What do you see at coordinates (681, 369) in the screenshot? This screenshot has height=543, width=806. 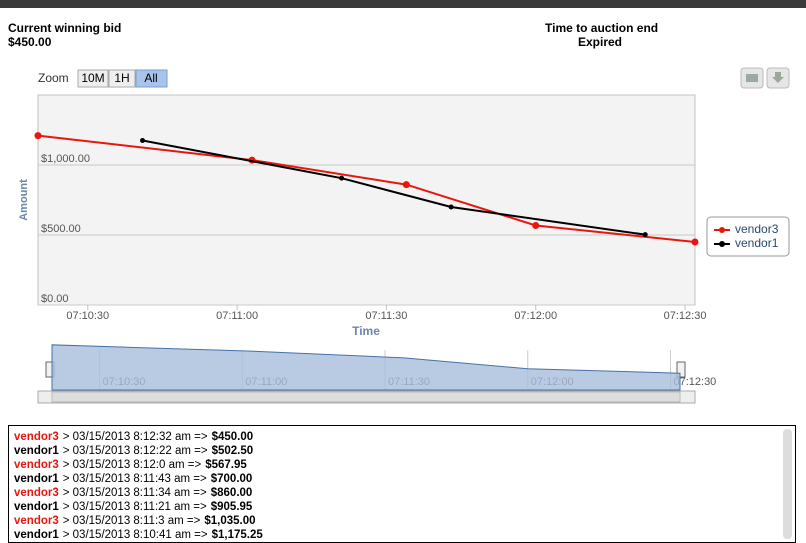 I see `navigator-handle` at bounding box center [681, 369].